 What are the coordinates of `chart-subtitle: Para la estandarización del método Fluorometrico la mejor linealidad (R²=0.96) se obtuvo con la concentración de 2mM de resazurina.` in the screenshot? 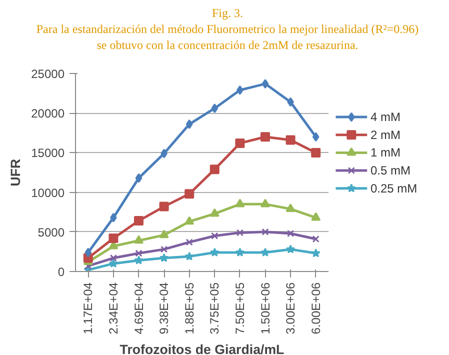 It's located at (227, 37).